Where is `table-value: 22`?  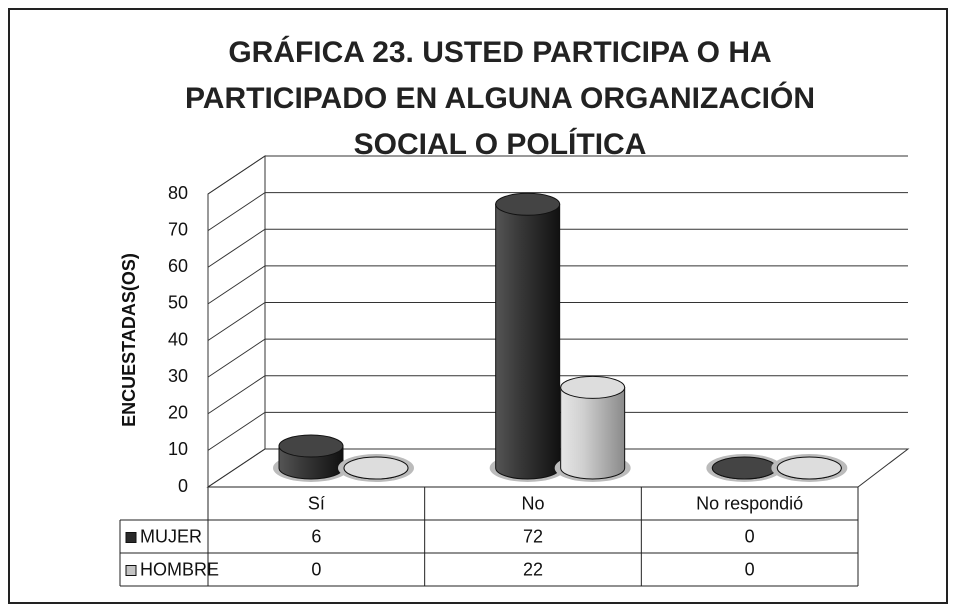
table-value: 22 is located at coordinates (533, 569).